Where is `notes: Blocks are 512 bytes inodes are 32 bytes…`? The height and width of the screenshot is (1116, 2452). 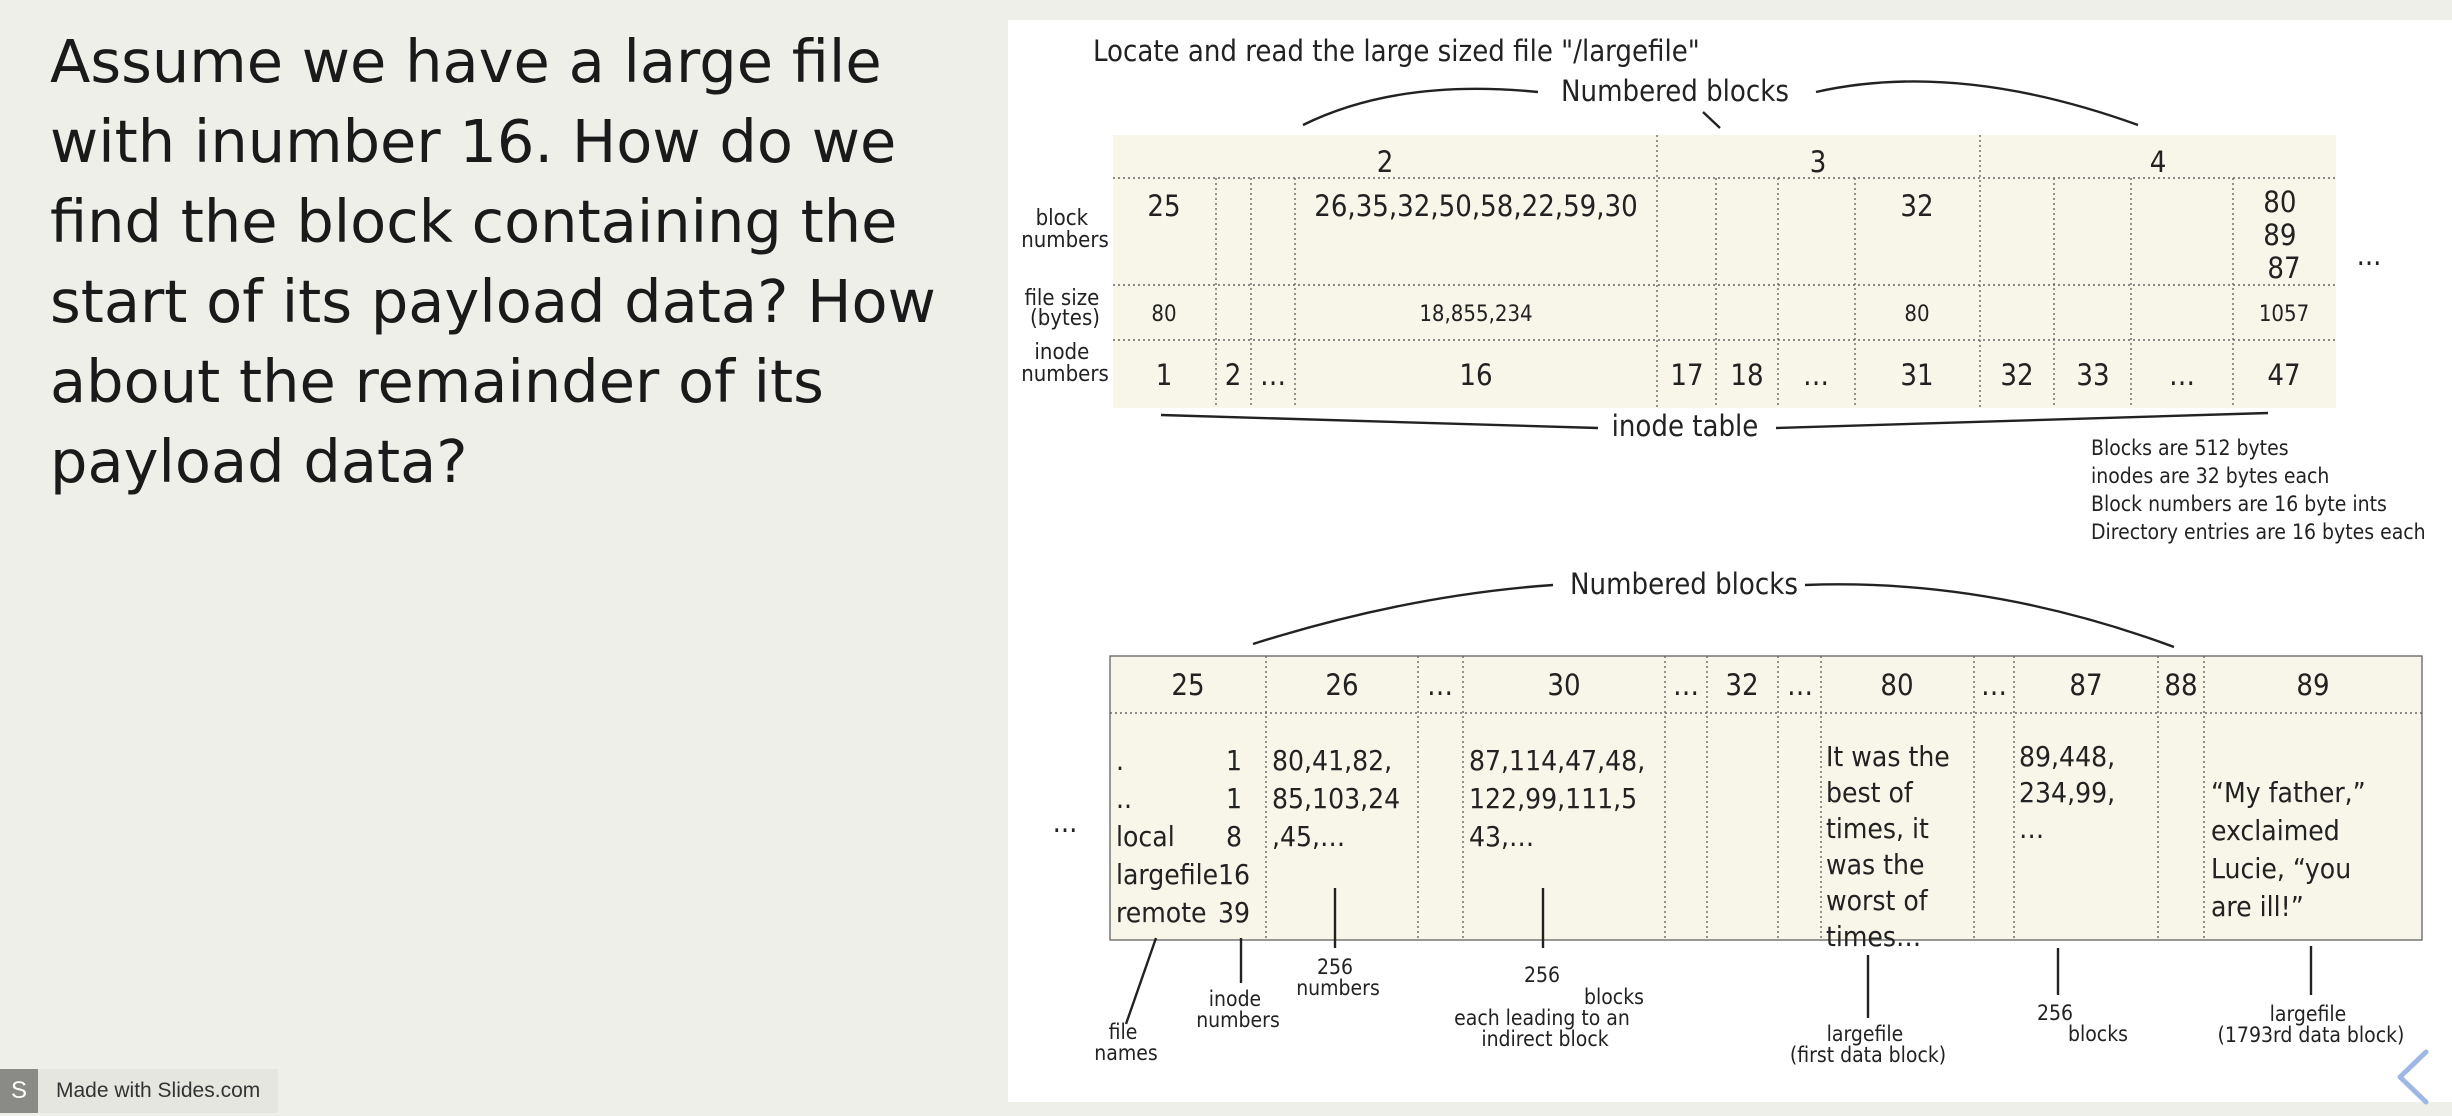
notes: Blocks are 512 bytes inodes are 32 bytes… is located at coordinates (2258, 490).